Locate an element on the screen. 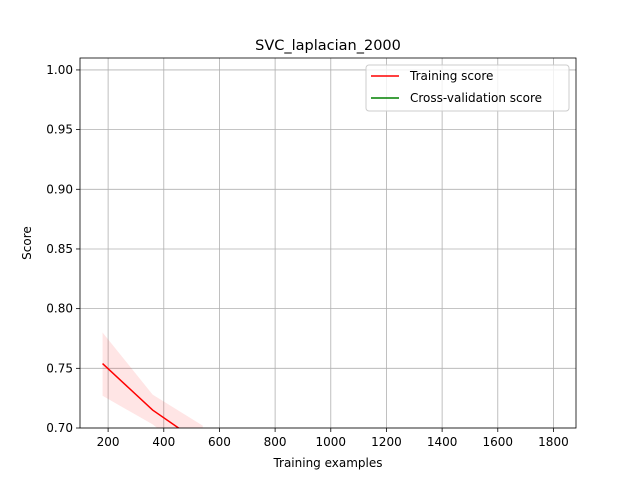 This screenshot has height=480, width=640. score-line is located at coordinates (141, 395).